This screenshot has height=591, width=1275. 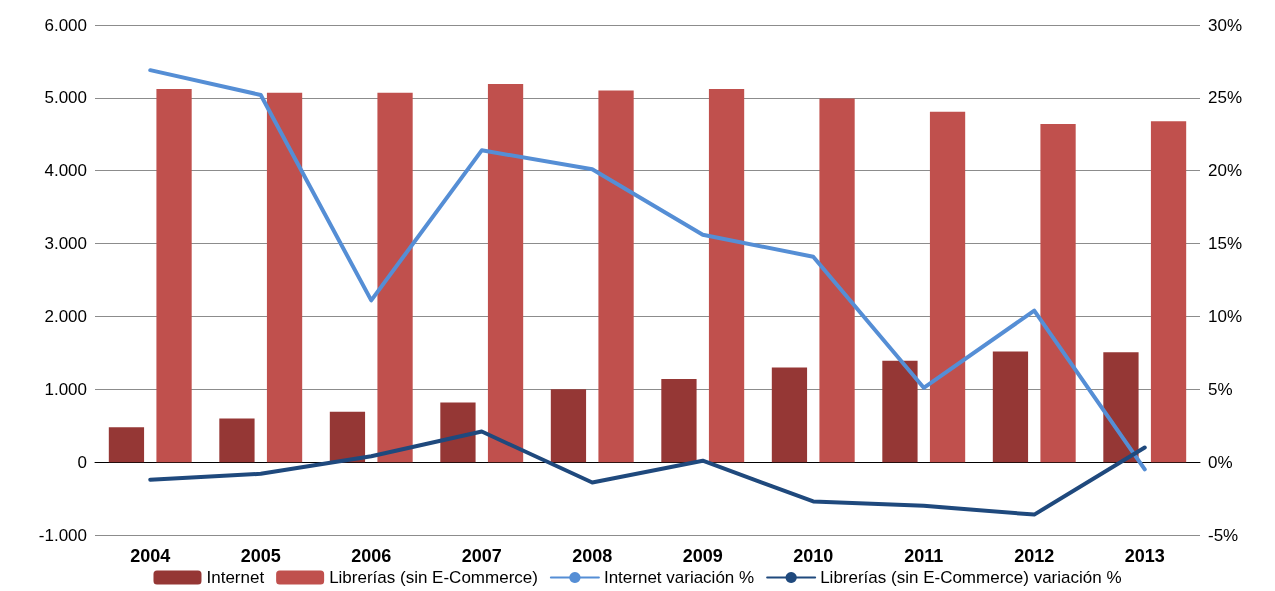 I want to click on y2-tick-label: 20%, so click(x=1225, y=171).